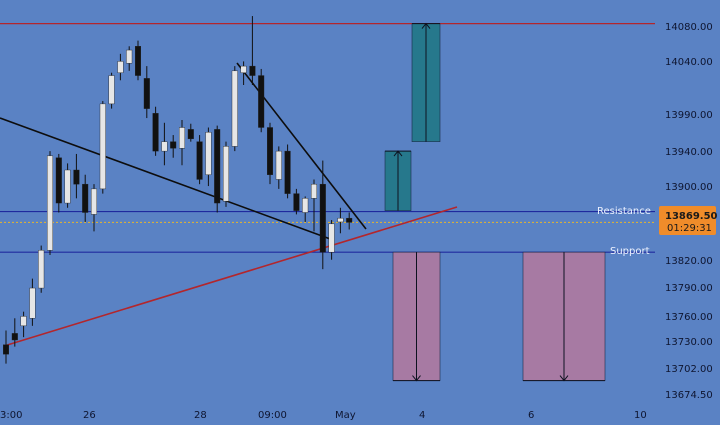  I want to click on x-tick-label: 09:00, so click(272, 415).